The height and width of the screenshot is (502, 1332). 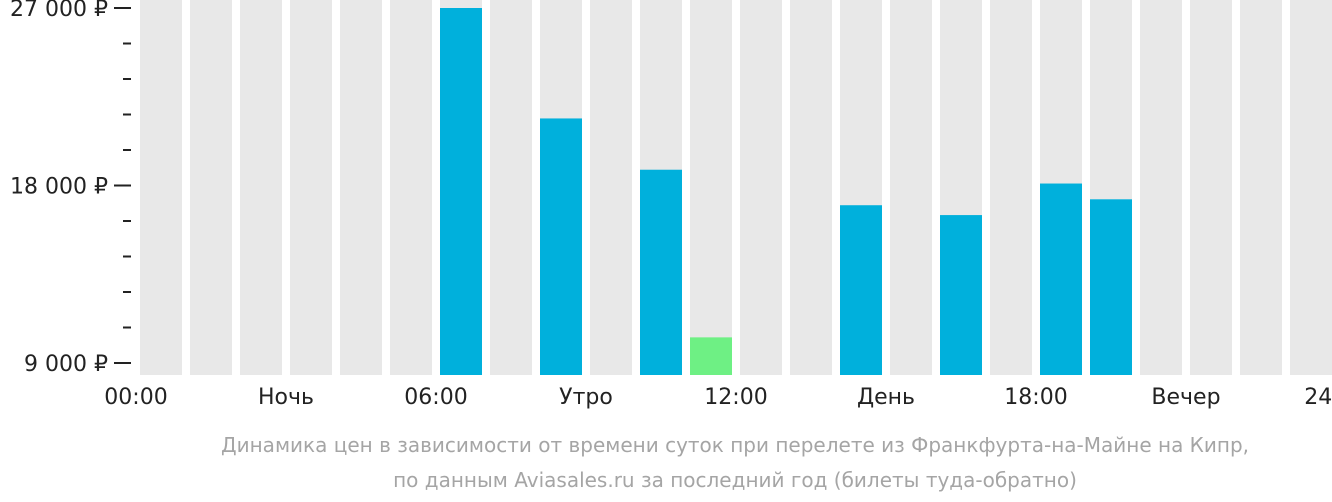 I want to click on bar-cheapest, so click(x=711, y=356).